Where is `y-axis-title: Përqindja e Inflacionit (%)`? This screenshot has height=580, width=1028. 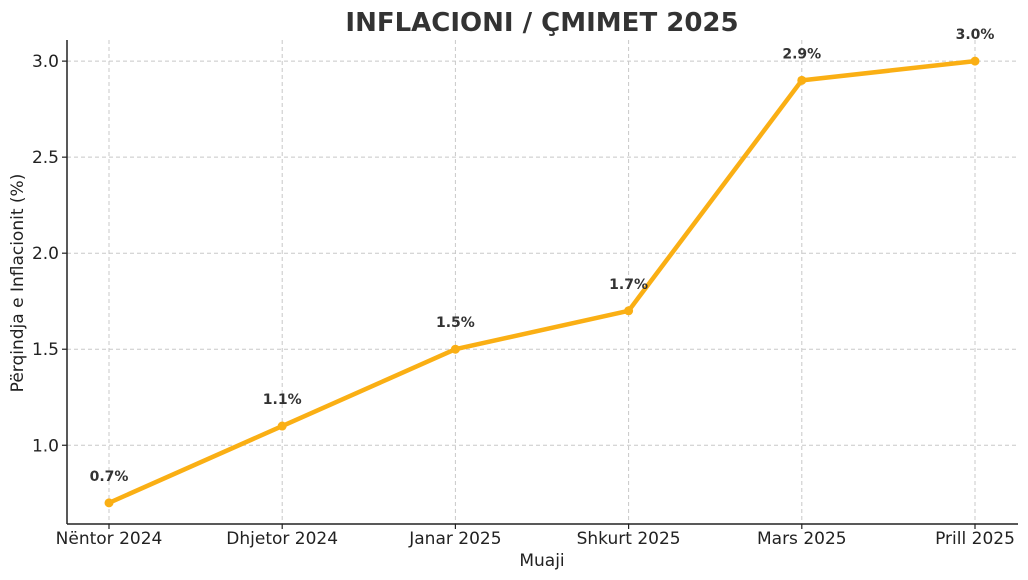 y-axis-title: Përqindja e Inflacionit (%) is located at coordinates (18, 283).